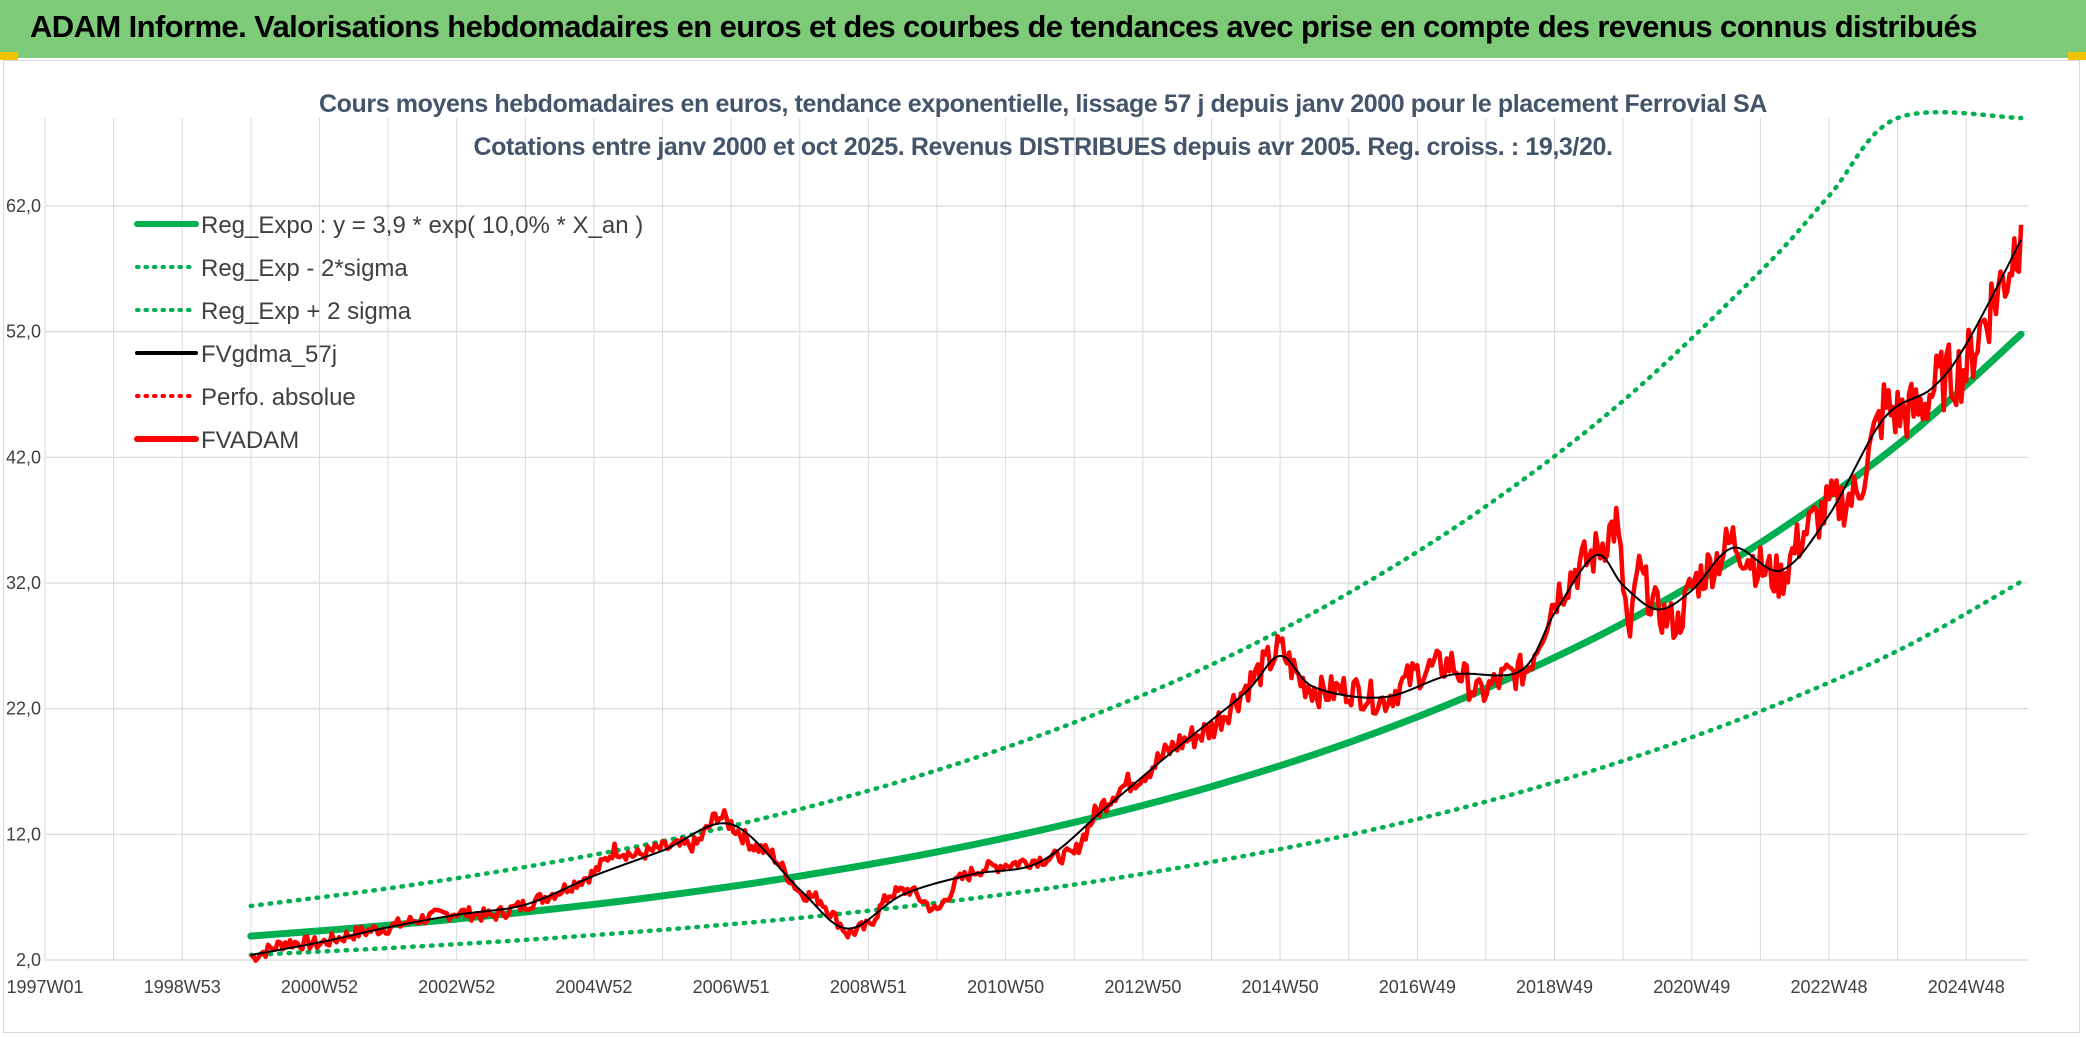 This screenshot has height=1037, width=2086. Describe the element at coordinates (1828, 987) in the screenshot. I see `x-tick-label: 2022W48` at that location.